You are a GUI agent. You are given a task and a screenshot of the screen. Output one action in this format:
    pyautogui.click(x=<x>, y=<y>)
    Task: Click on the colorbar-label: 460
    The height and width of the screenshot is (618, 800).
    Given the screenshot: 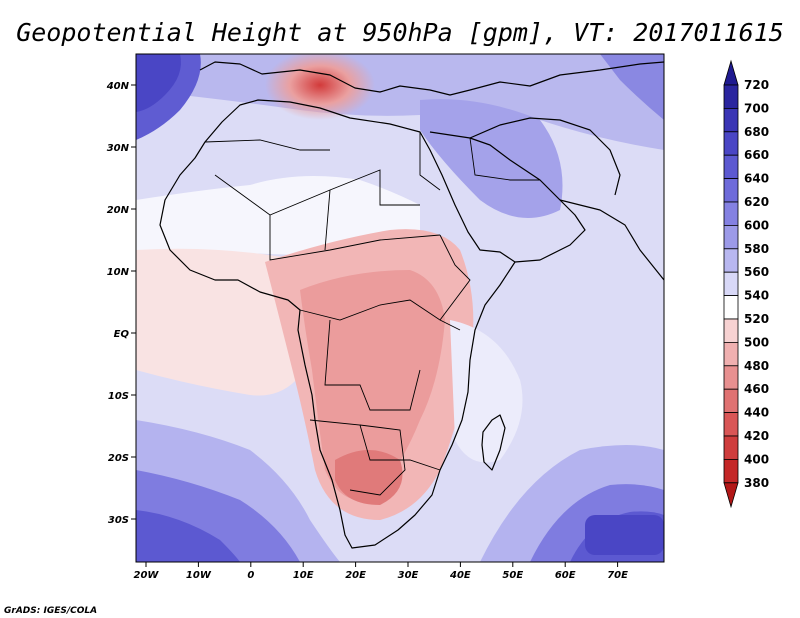 What is the action you would take?
    pyautogui.click(x=756, y=389)
    